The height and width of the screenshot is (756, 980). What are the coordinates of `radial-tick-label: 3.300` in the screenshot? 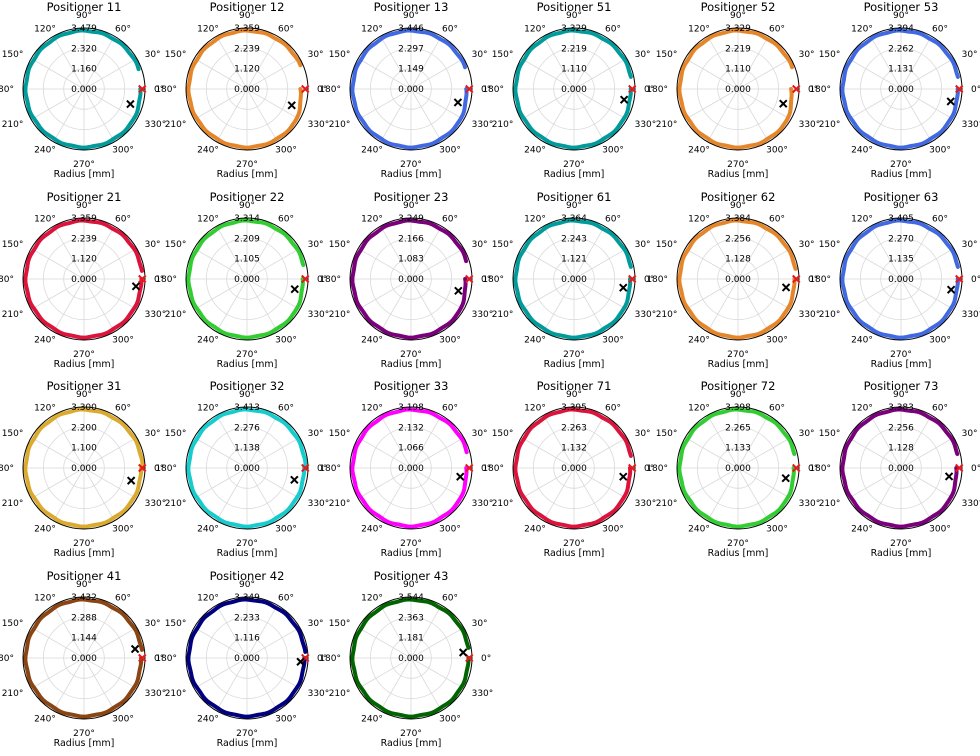 It's located at (84, 408).